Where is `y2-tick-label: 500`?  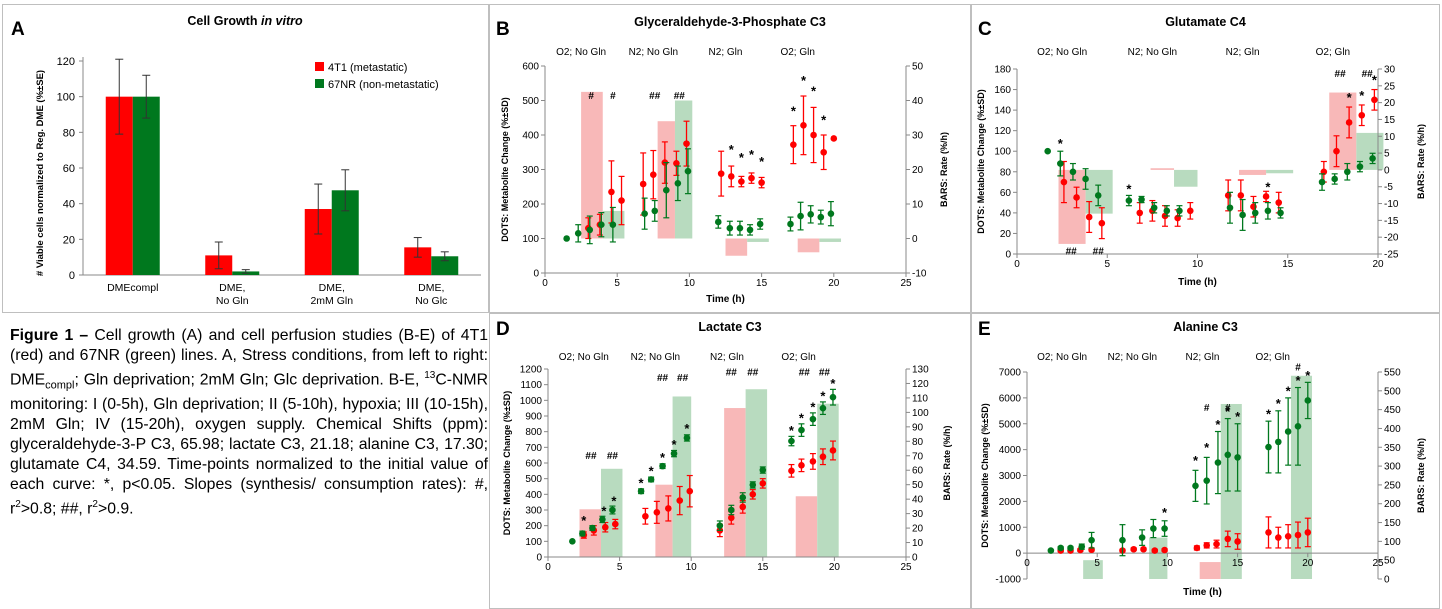 y2-tick-label: 500 is located at coordinates (1392, 391).